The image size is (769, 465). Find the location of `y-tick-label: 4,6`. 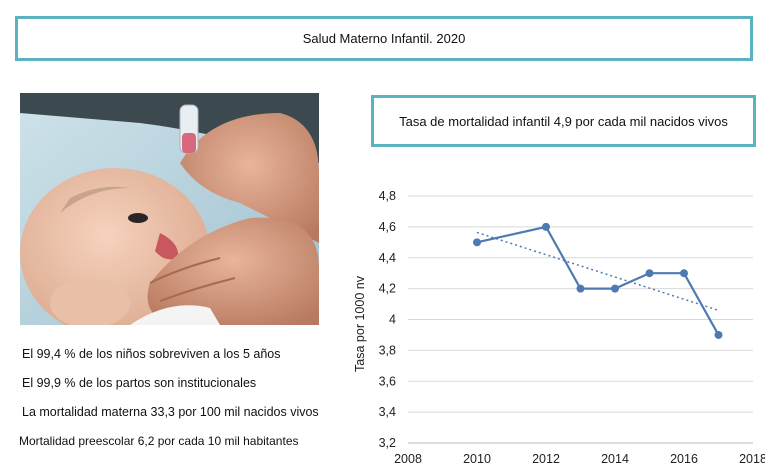

y-tick-label: 4,6 is located at coordinates (387, 227).